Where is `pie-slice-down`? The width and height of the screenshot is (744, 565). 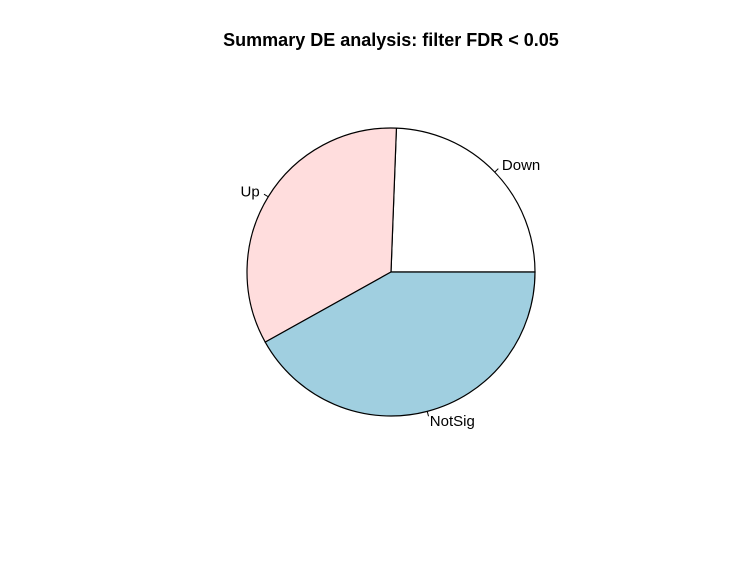 pie-slice-down is located at coordinates (463, 200).